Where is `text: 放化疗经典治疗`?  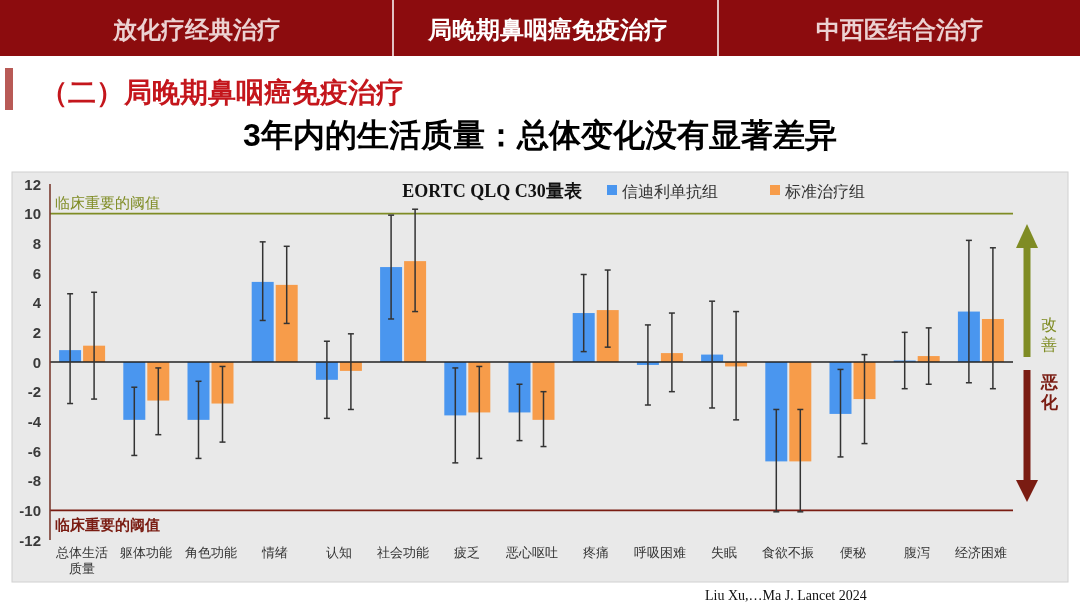
text: 放化疗经典治疗 is located at coordinates (196, 29).